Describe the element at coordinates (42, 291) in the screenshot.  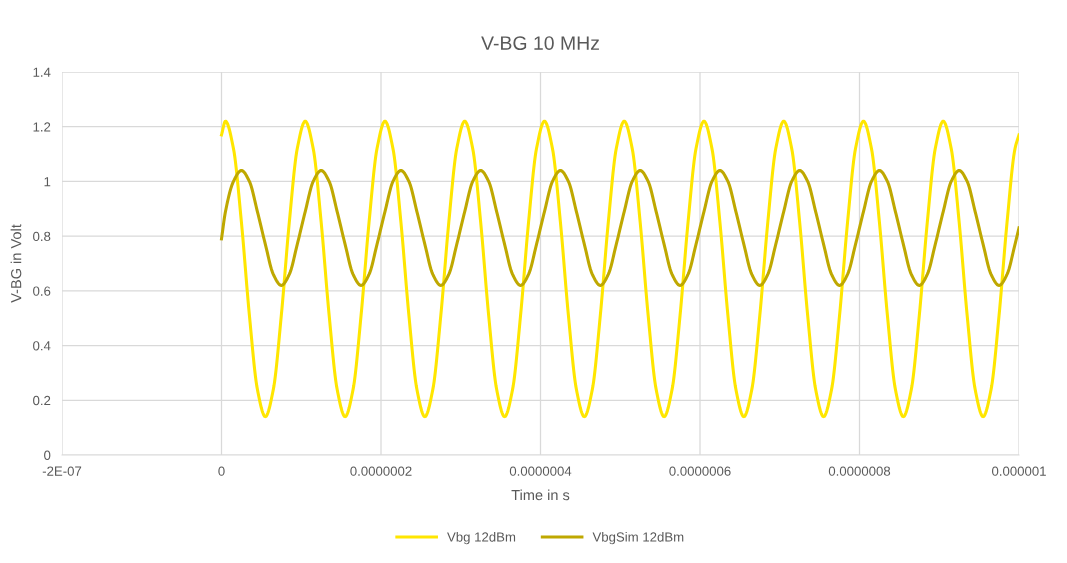
I see `y-tick-label: 0.6` at that location.